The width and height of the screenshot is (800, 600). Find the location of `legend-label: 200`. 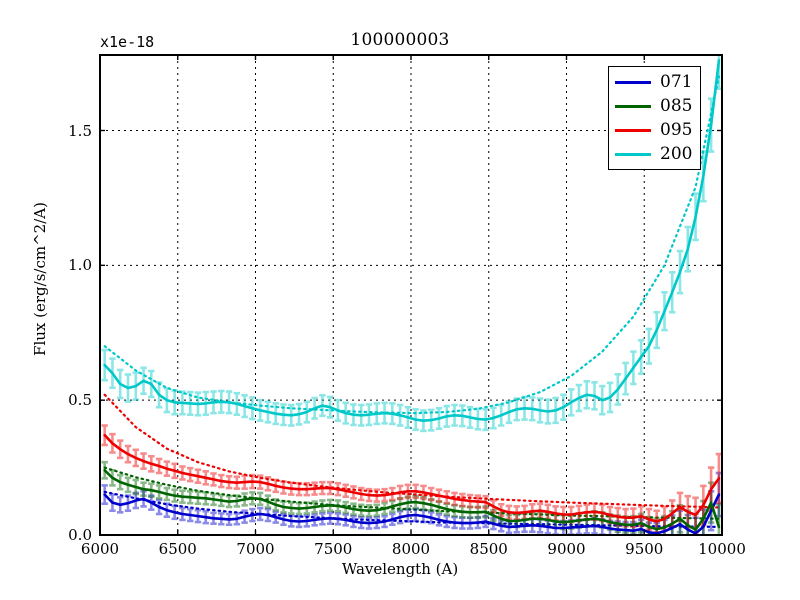

legend-label: 200 is located at coordinates (676, 153).